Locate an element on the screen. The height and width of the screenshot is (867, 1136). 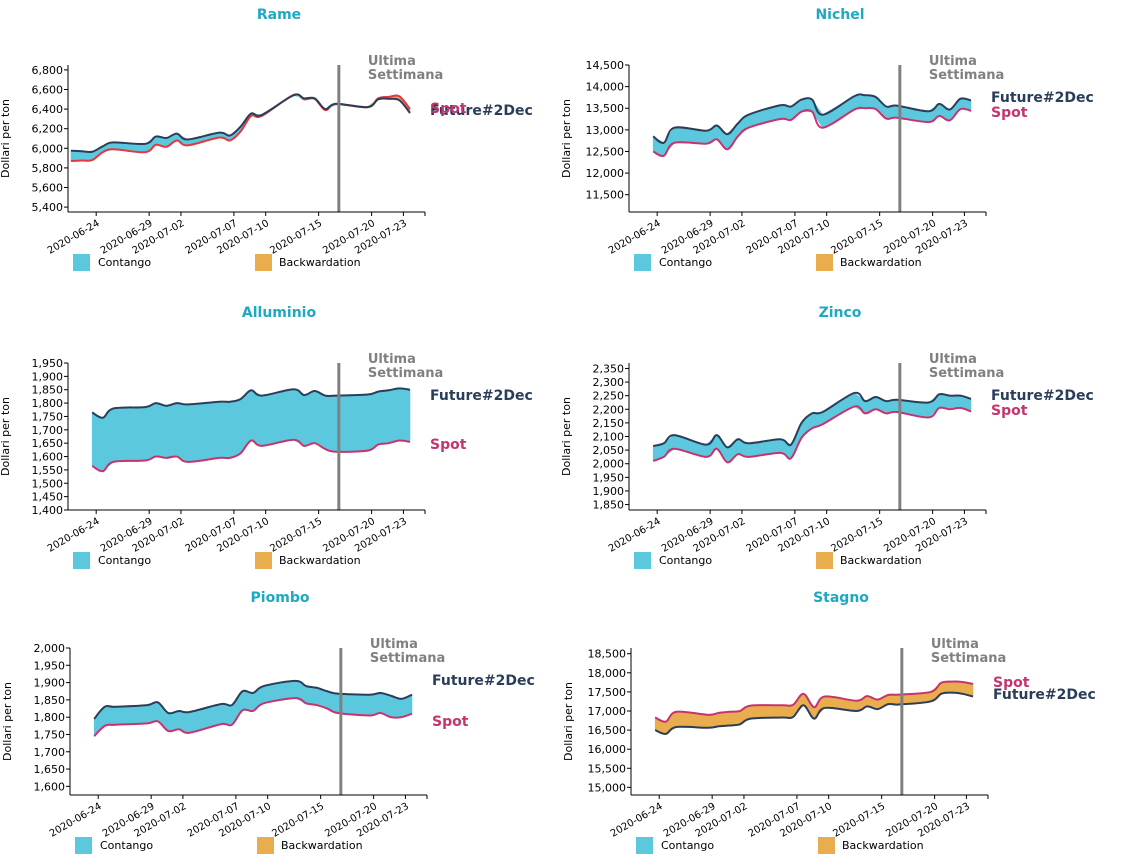
y-tick-label: 2,300 is located at coordinates (609, 382).